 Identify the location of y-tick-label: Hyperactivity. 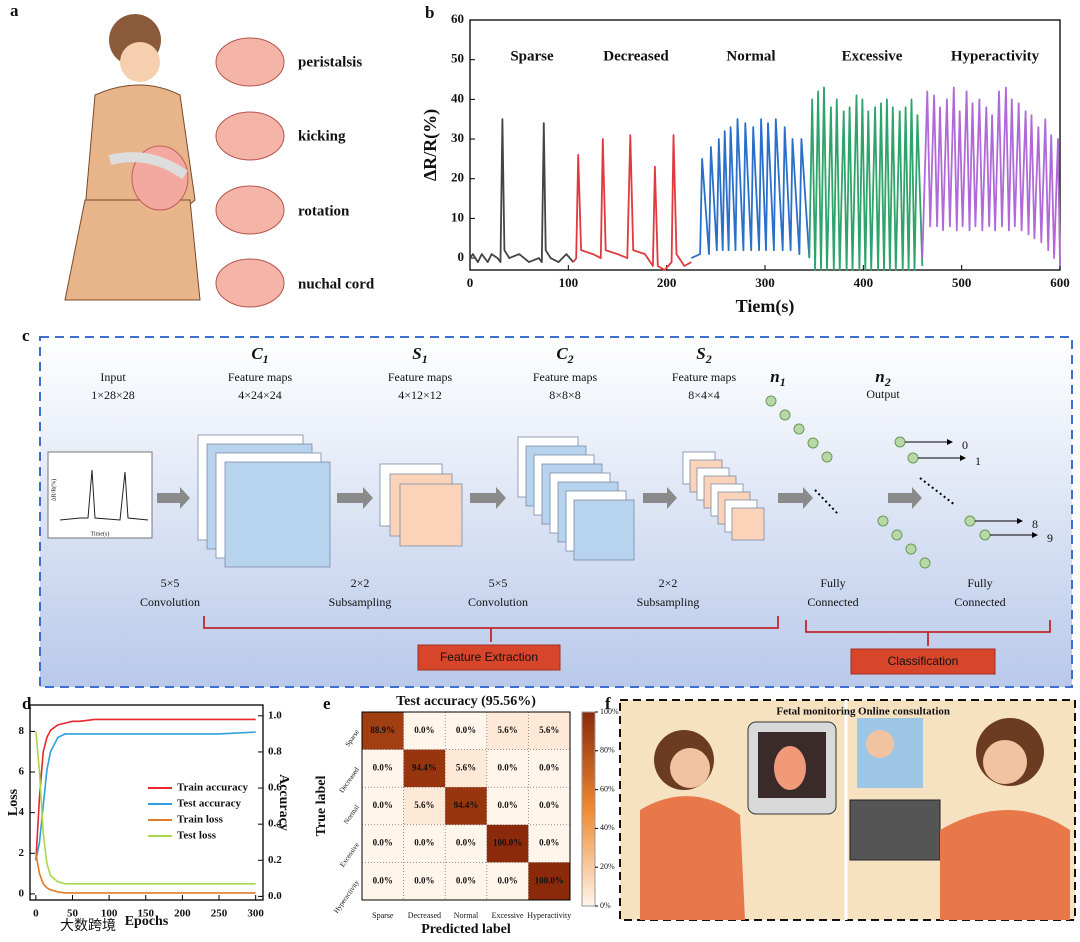
(346, 896).